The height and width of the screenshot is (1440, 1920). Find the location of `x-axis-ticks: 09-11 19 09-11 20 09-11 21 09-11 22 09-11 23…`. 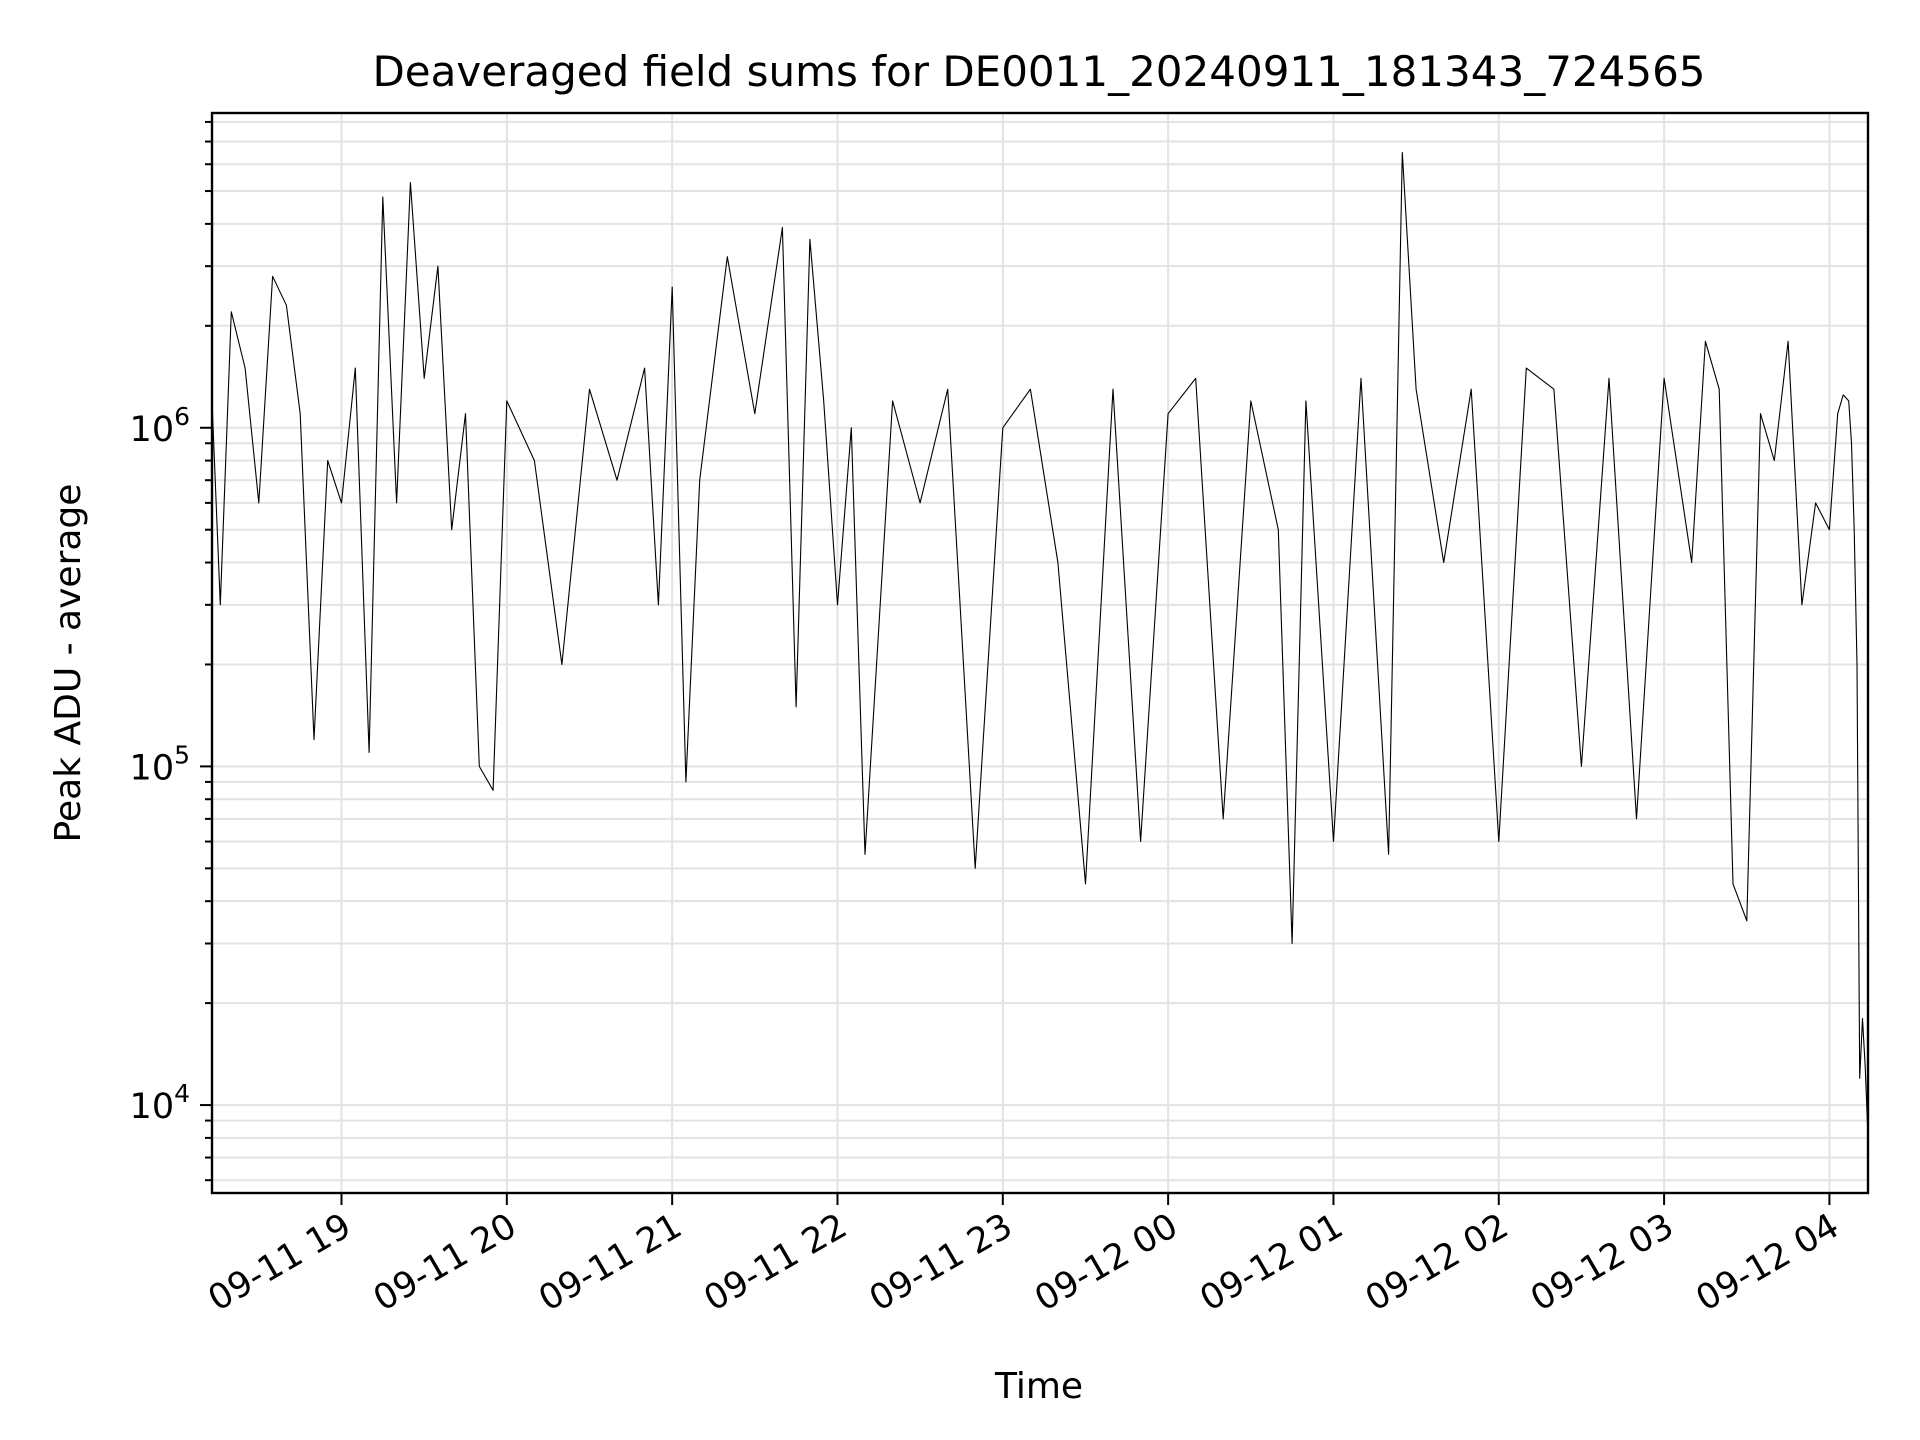

x-axis-ticks: 09-11 19 09-11 20 09-11 21 09-11 22 09-11 23… is located at coordinates (1024, 1256).